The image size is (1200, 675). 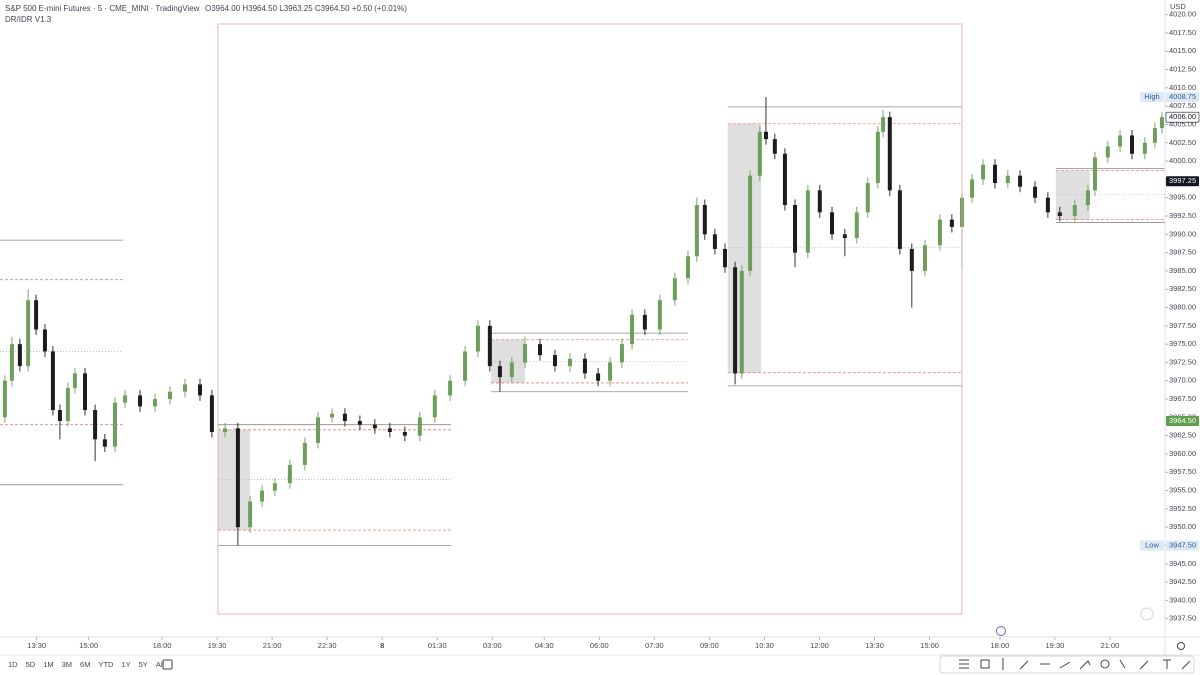 What do you see at coordinates (874, 645) in the screenshot?
I see `x-tick-label: 13:30` at bounding box center [874, 645].